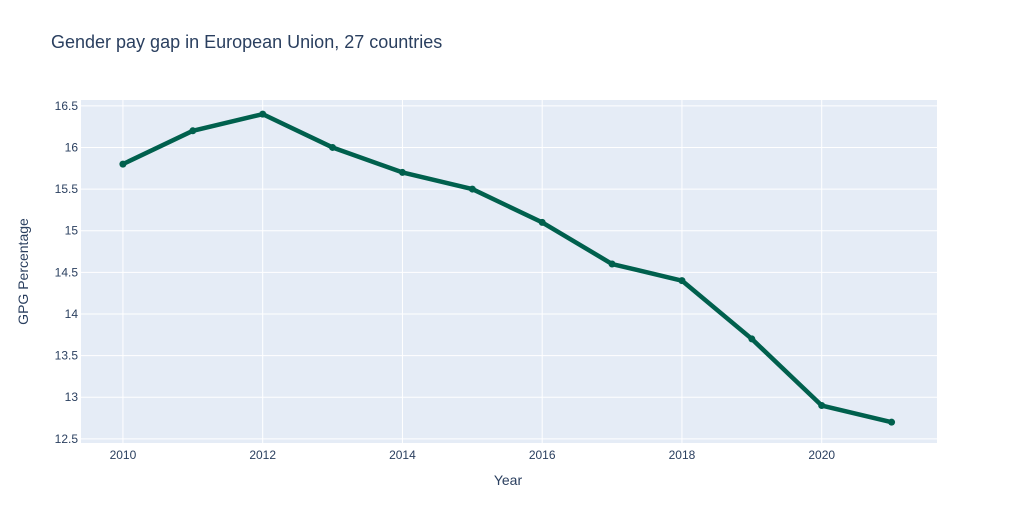 This screenshot has height=525, width=1017. What do you see at coordinates (262, 455) in the screenshot?
I see `x-tick-label: 2012` at bounding box center [262, 455].